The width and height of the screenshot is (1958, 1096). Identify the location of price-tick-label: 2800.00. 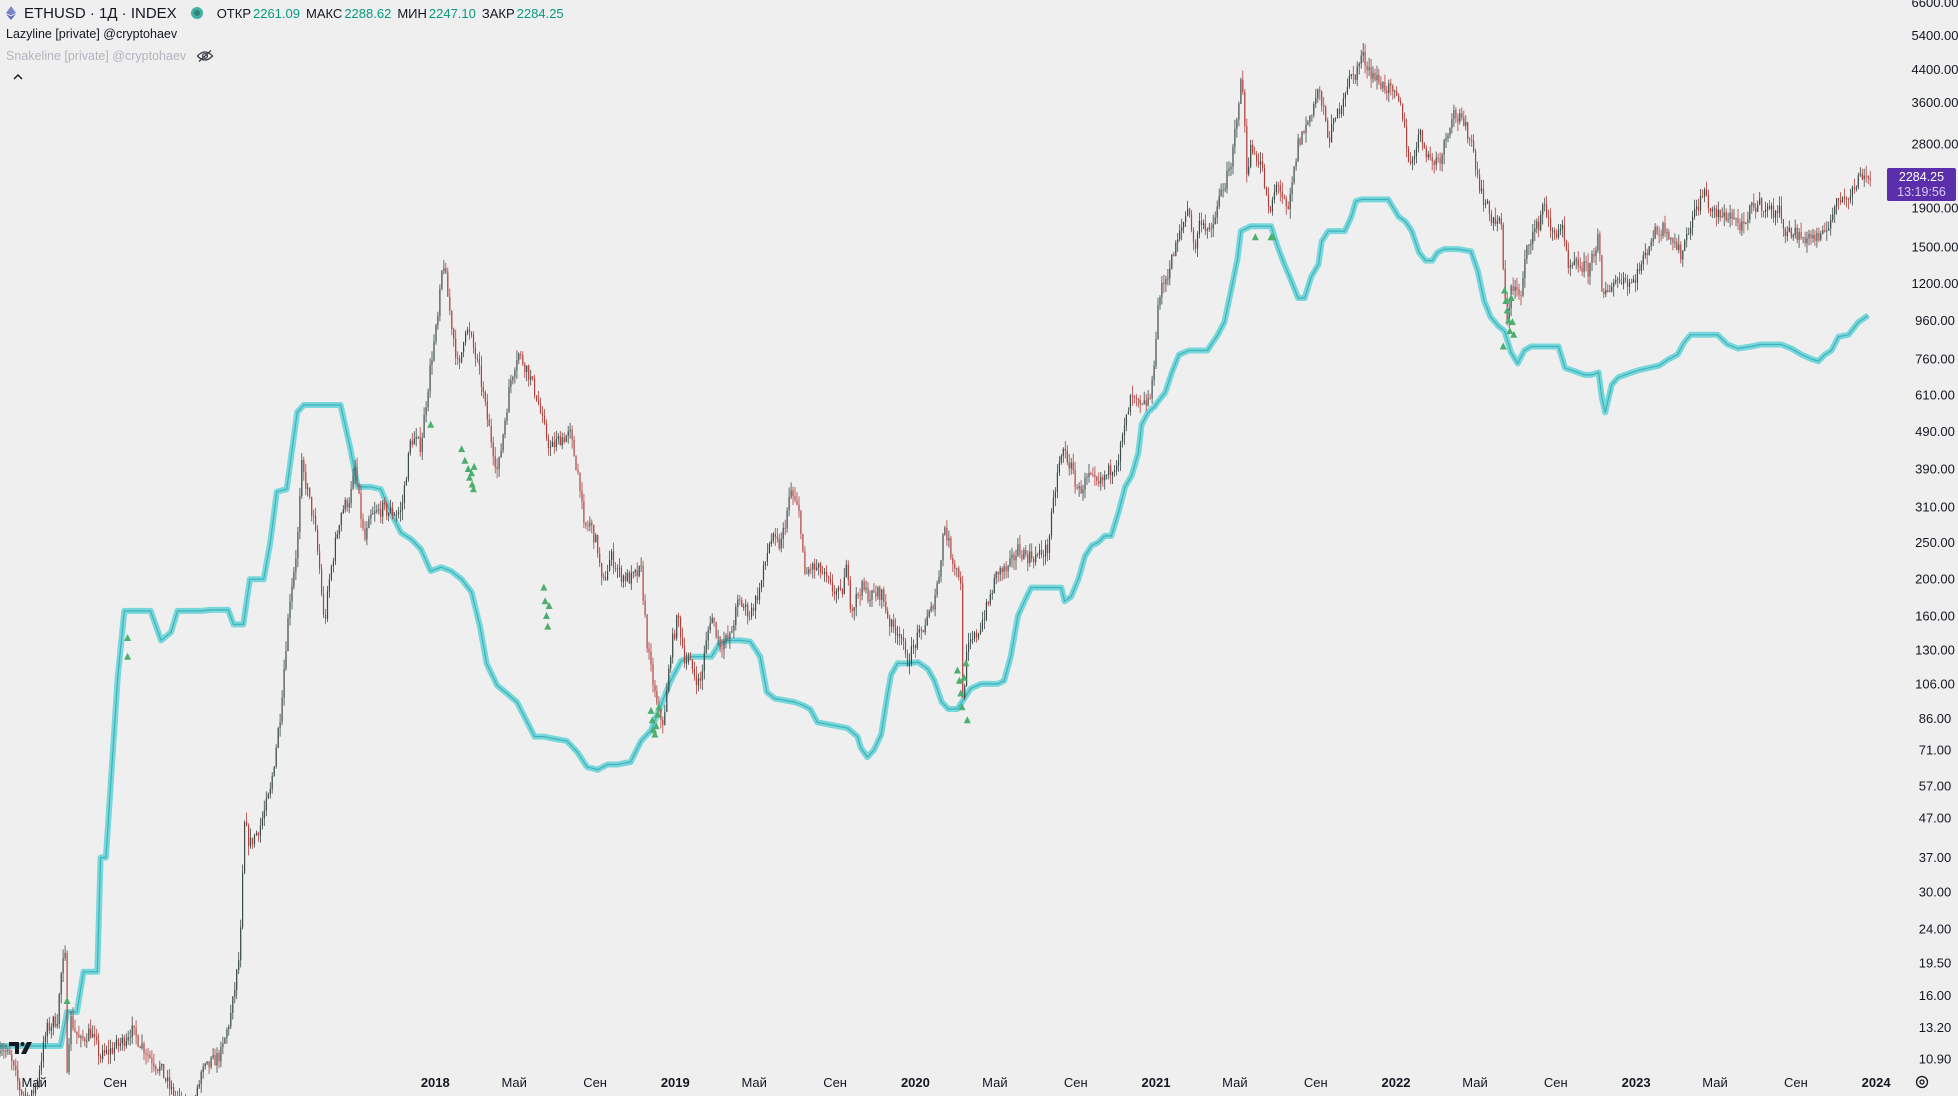
(1935, 143).